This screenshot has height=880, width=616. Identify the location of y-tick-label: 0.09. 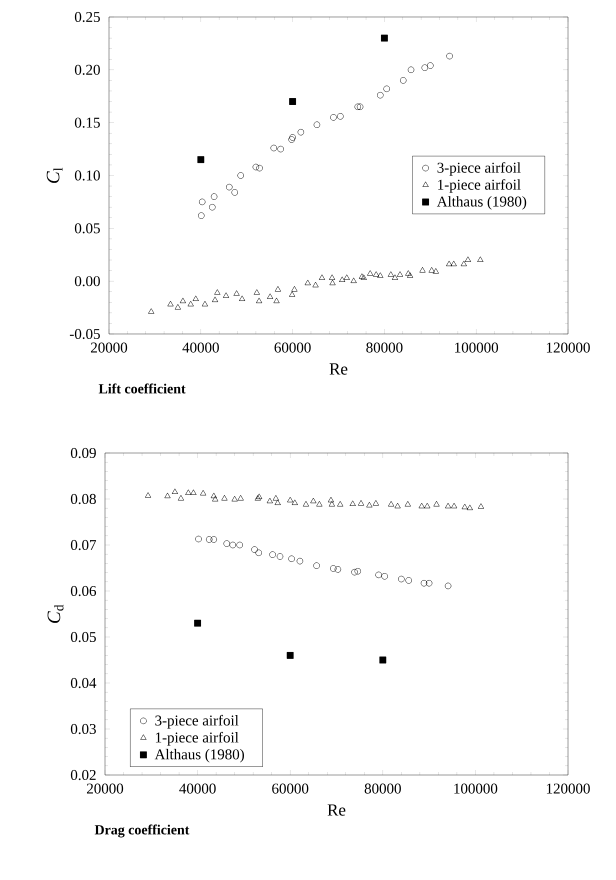
(83, 453).